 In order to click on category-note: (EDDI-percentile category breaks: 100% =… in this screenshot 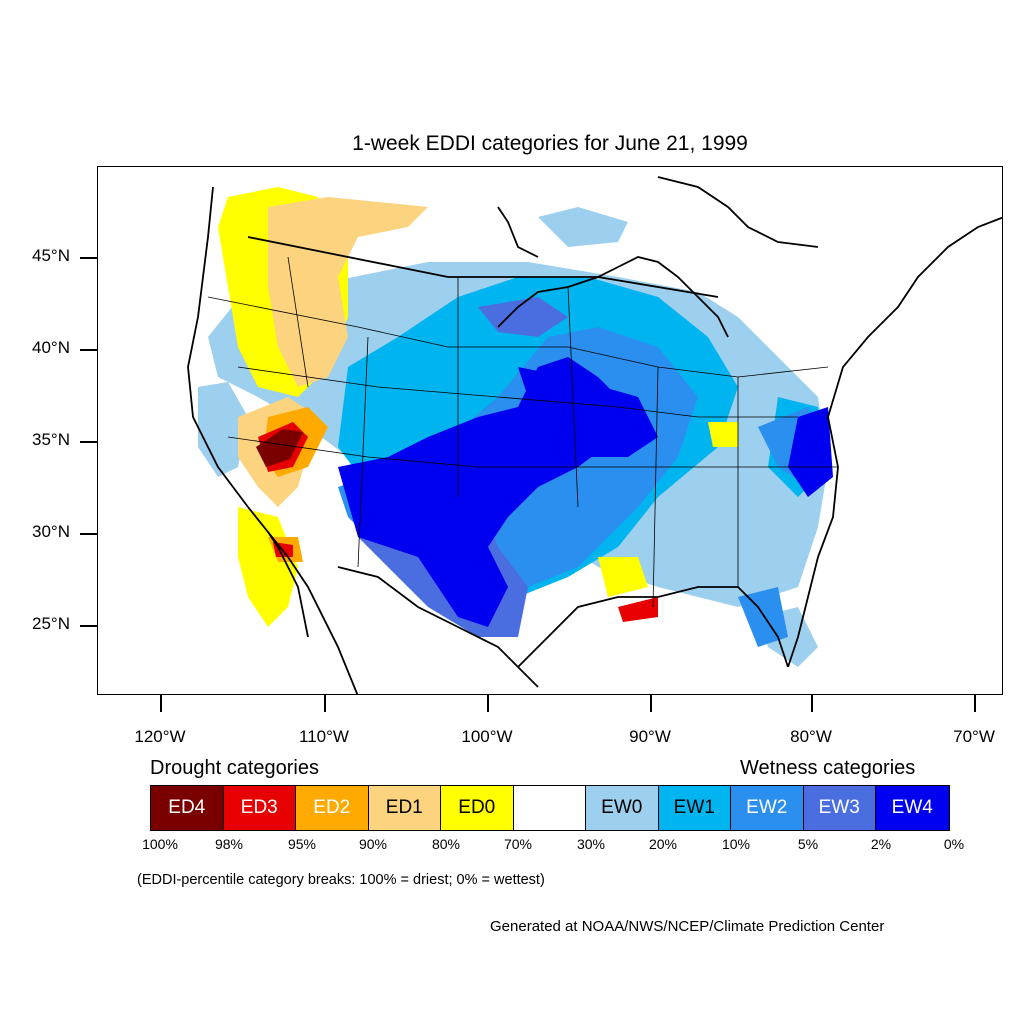, I will do `click(341, 880)`.